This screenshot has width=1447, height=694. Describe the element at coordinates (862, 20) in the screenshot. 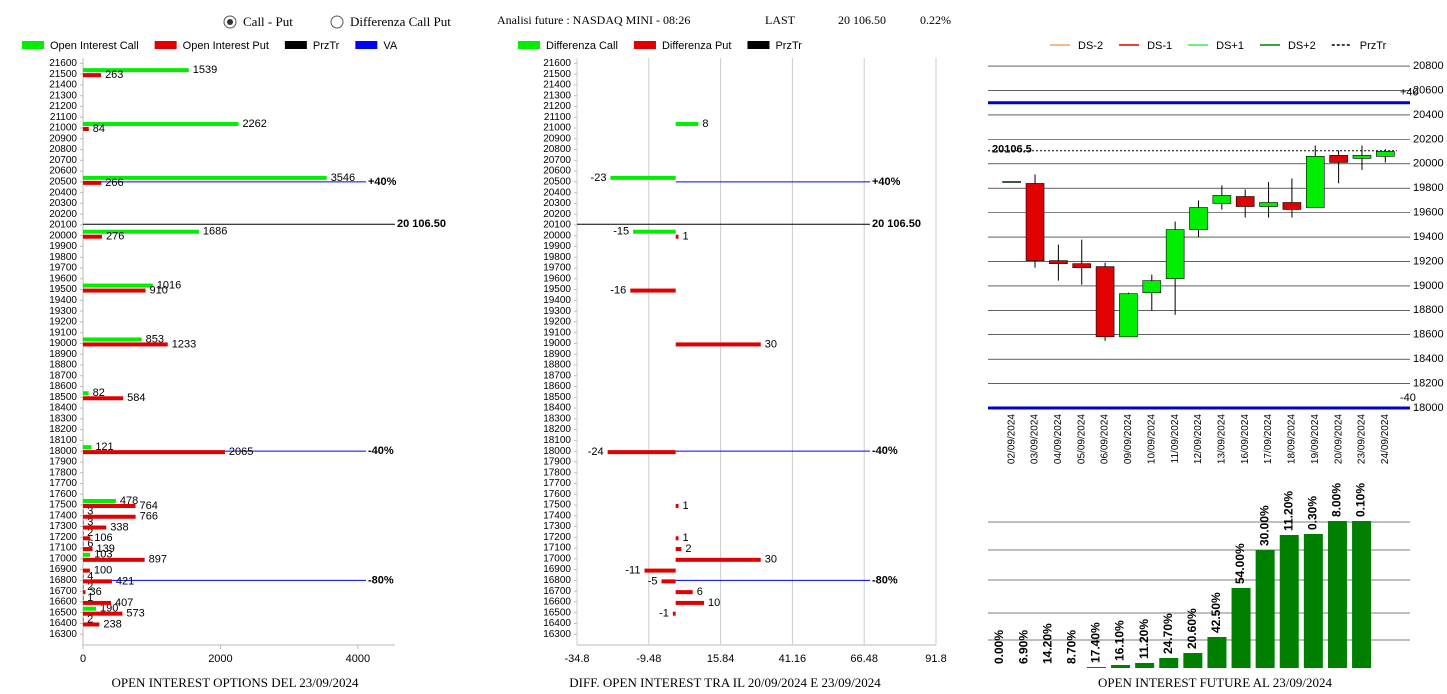

I see `last-value: 20 106.50` at that location.